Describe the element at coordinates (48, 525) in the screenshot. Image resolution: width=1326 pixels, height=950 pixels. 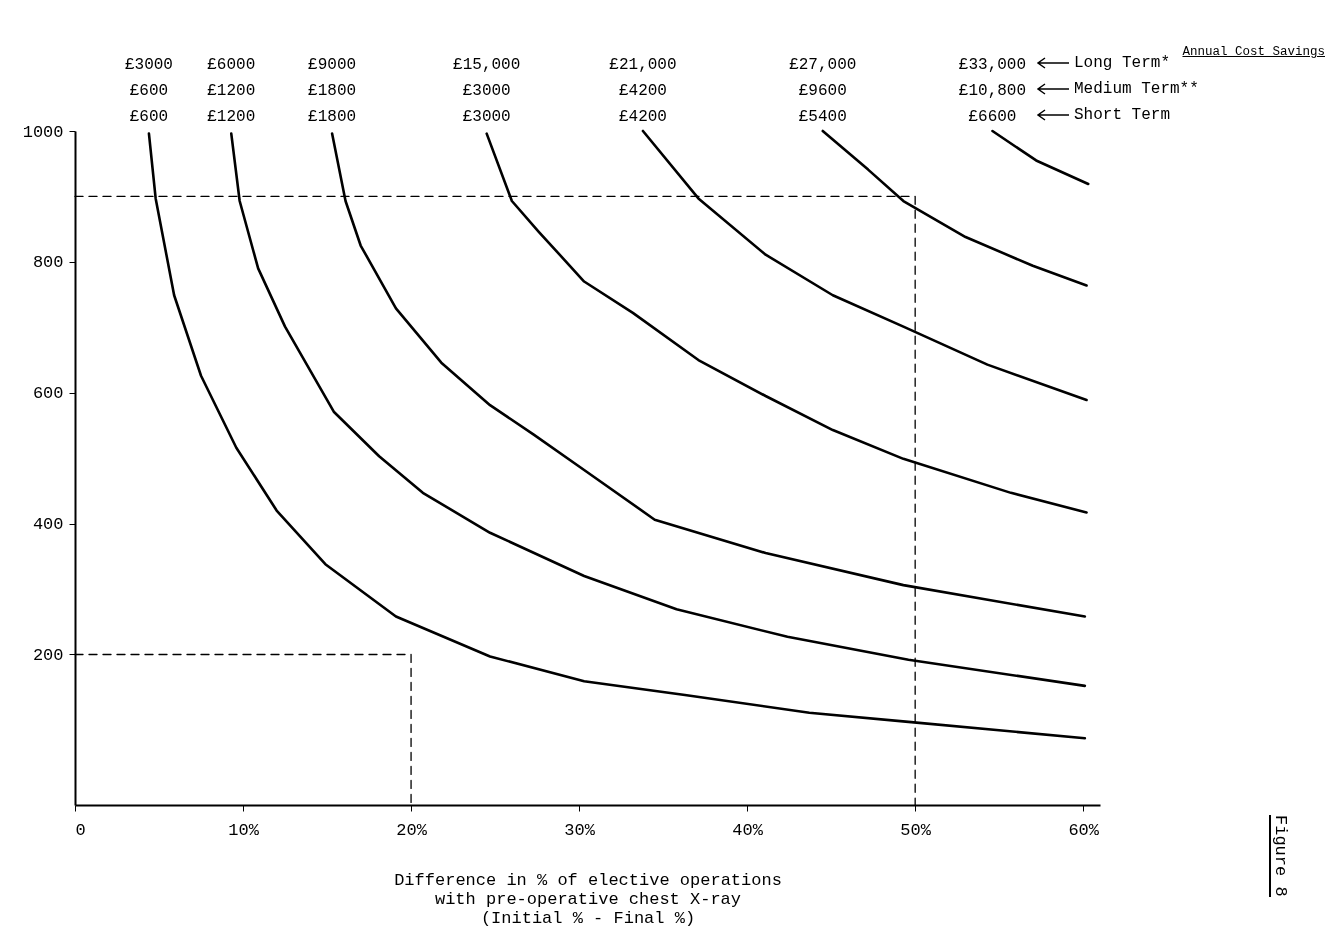
I see `y-tick-label: 400` at that location.